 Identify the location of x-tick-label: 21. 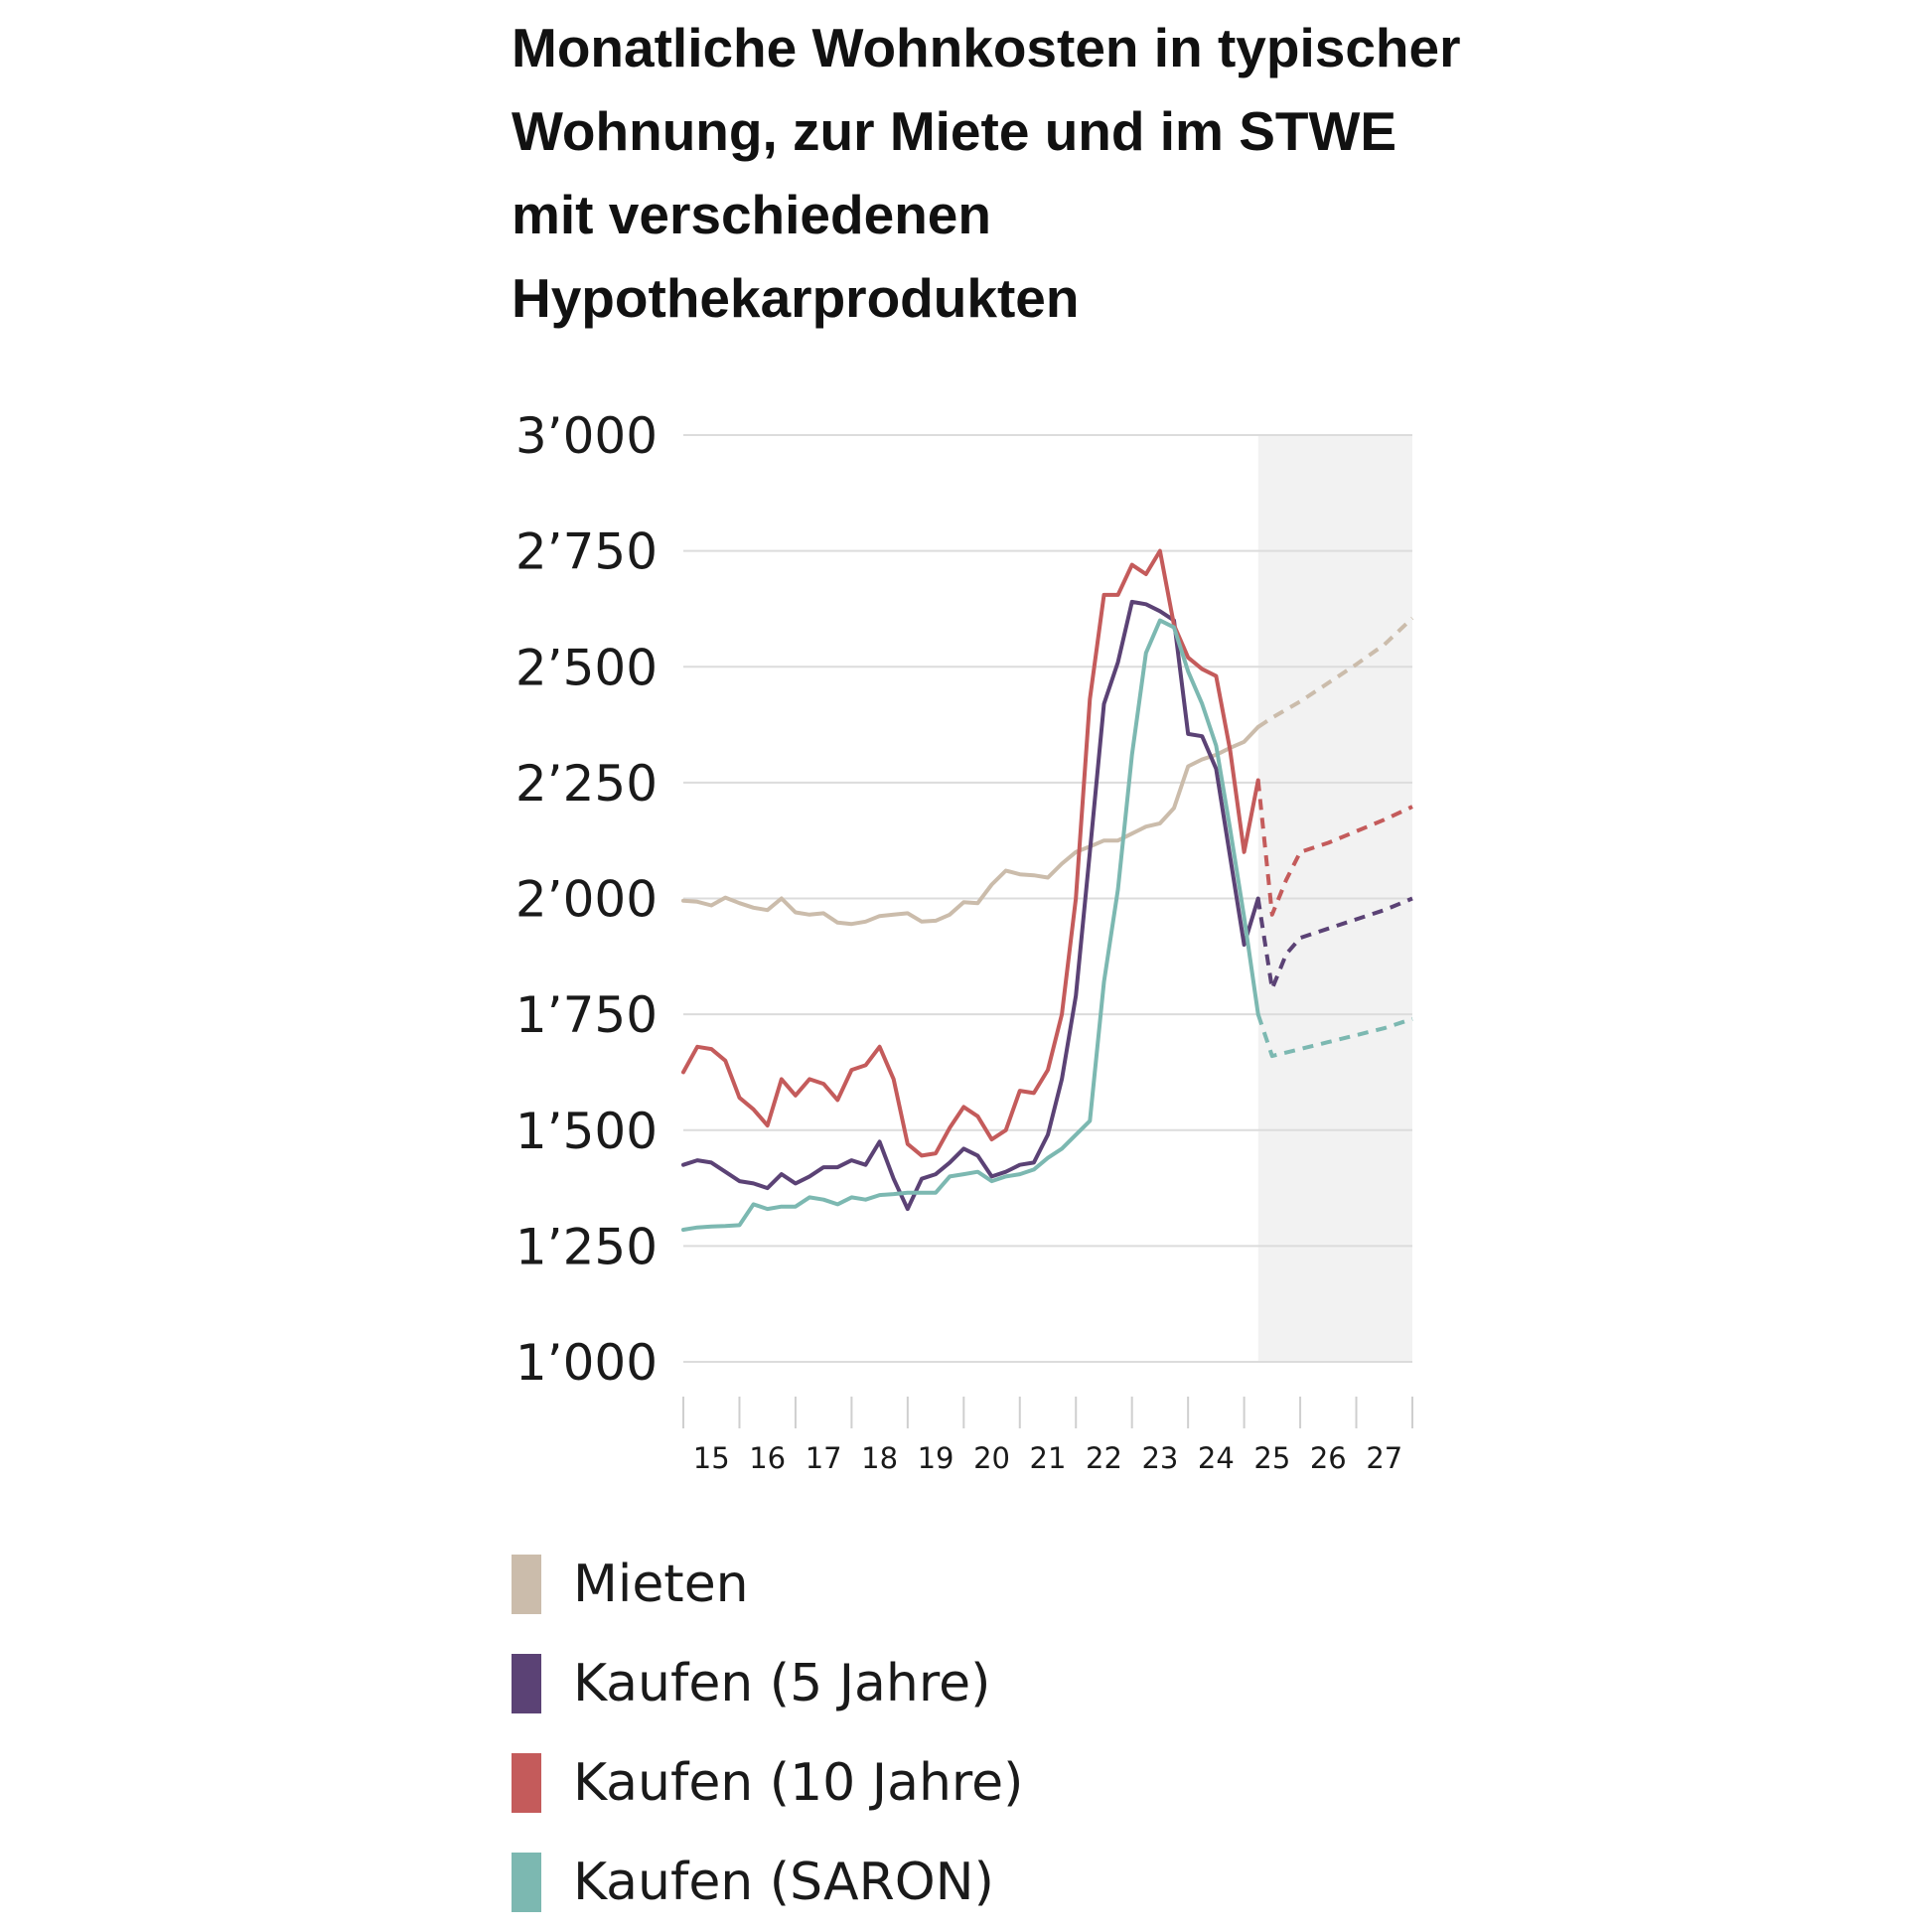
(1048, 1458).